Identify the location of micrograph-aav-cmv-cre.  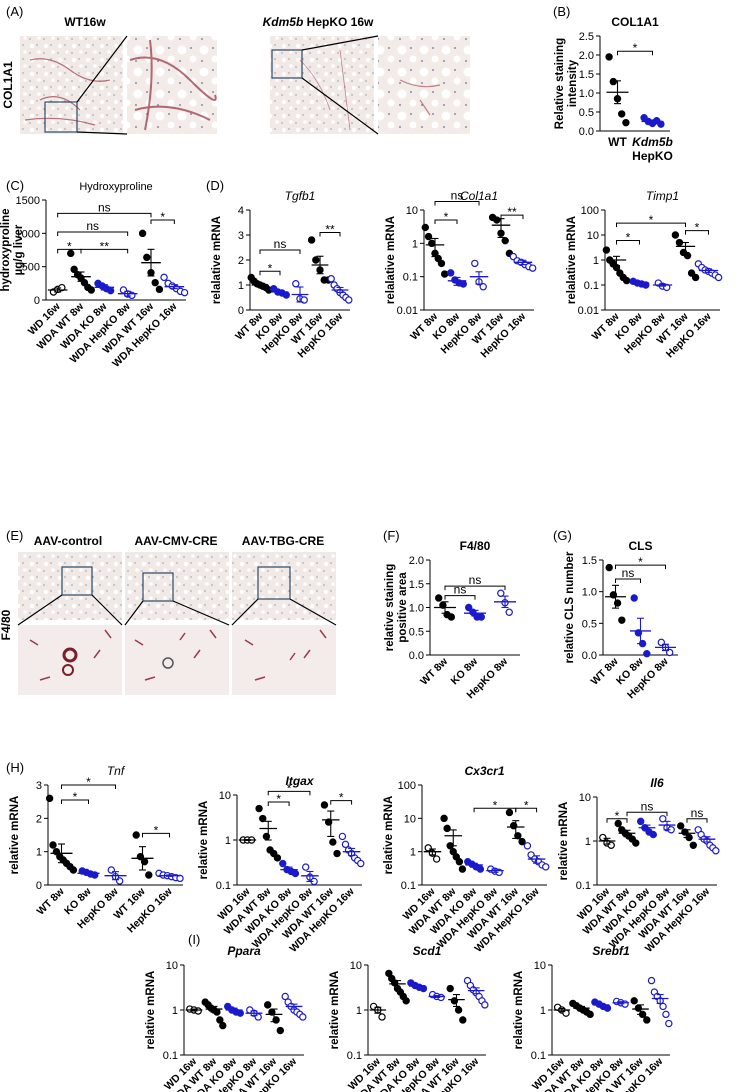
(177, 623).